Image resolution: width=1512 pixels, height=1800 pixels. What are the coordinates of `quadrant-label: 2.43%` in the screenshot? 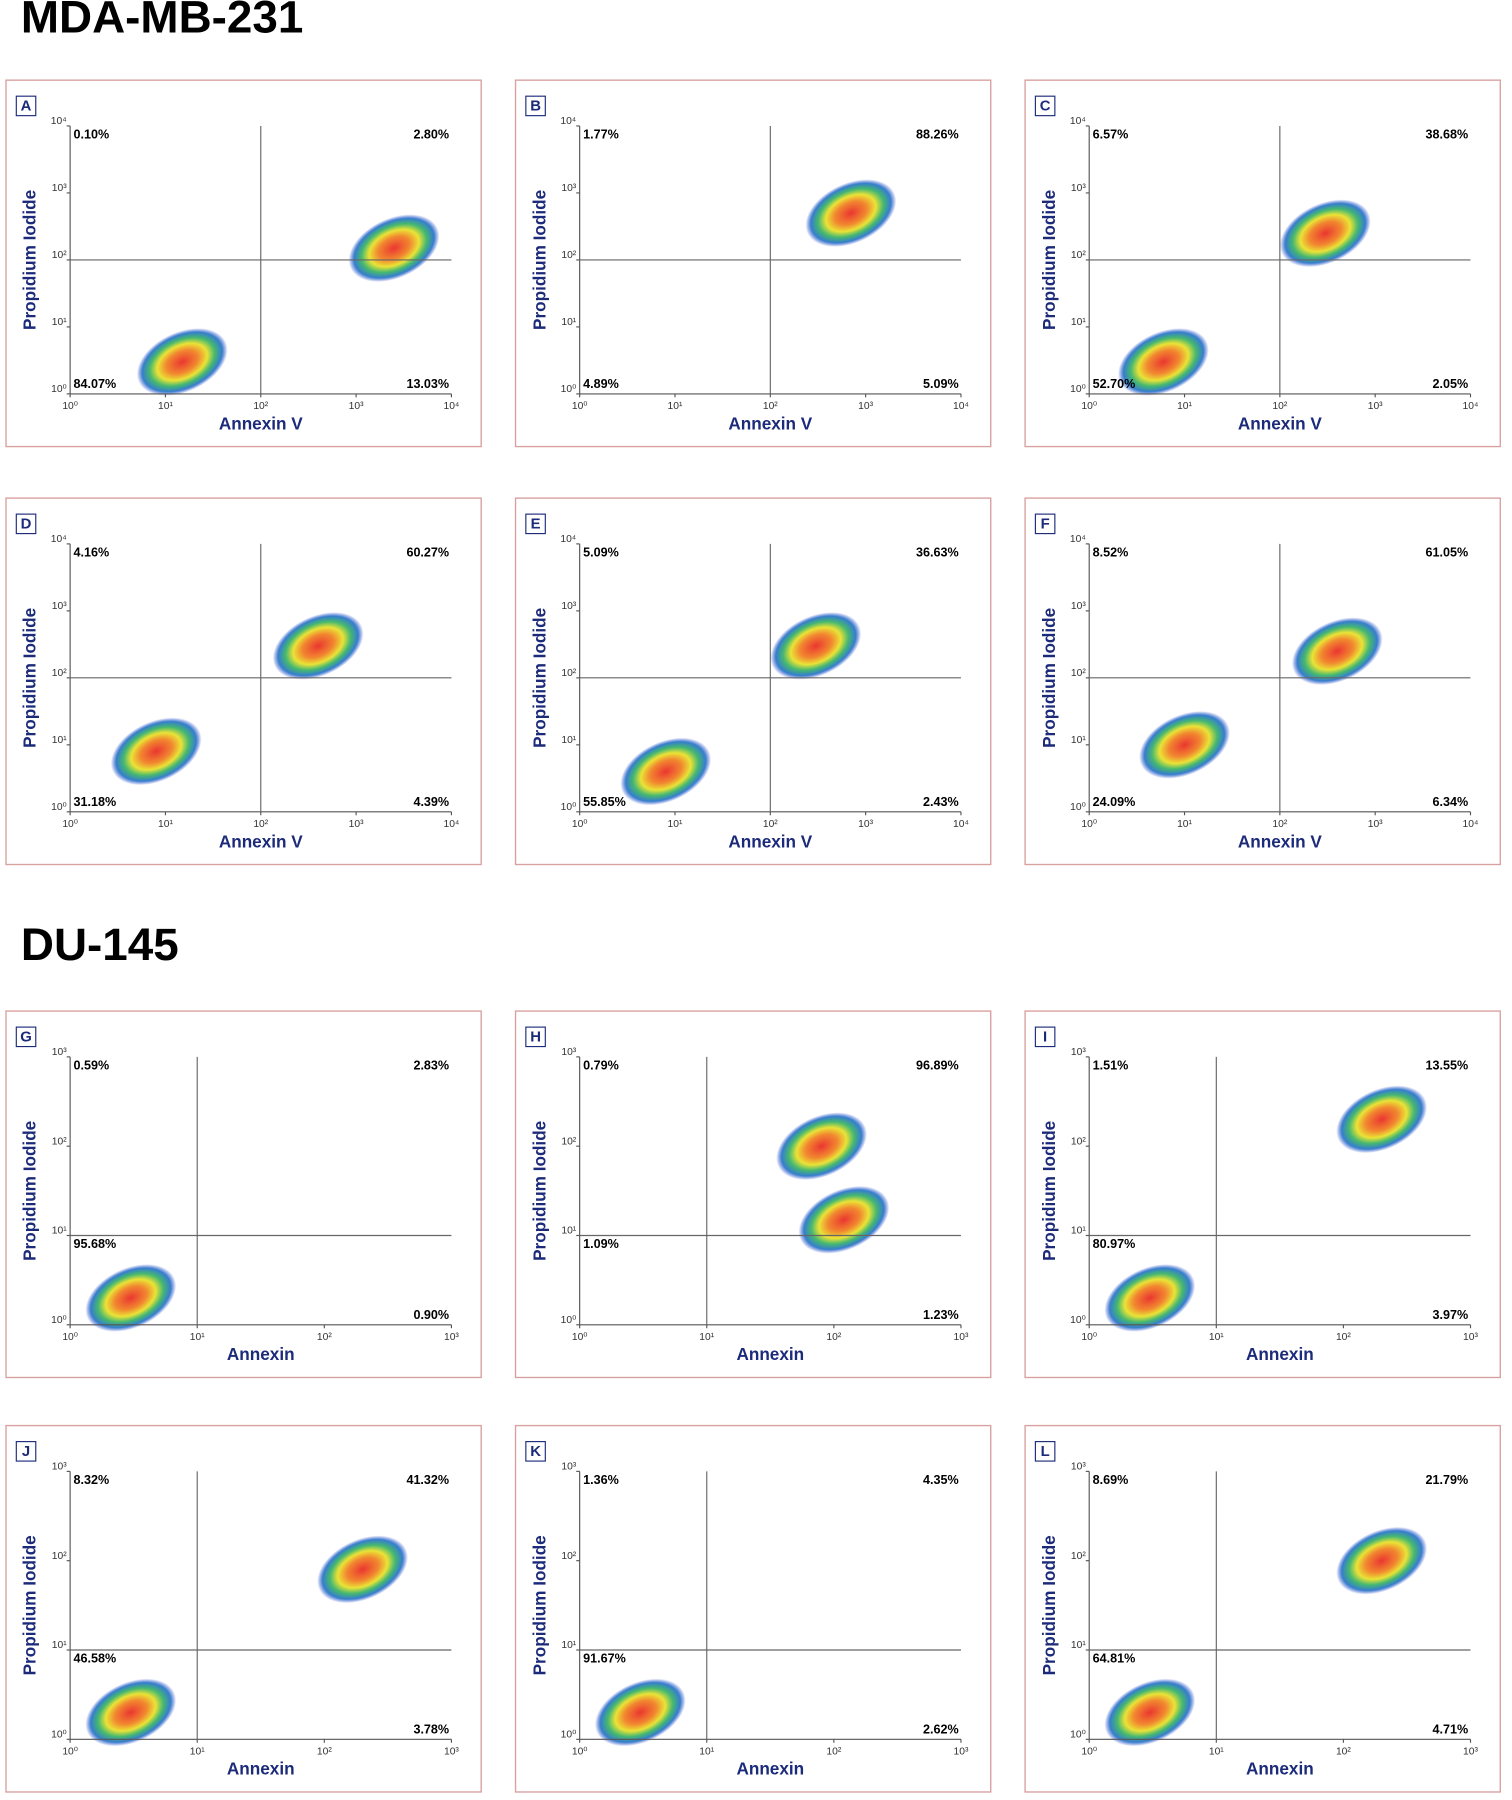 It's located at (941, 802).